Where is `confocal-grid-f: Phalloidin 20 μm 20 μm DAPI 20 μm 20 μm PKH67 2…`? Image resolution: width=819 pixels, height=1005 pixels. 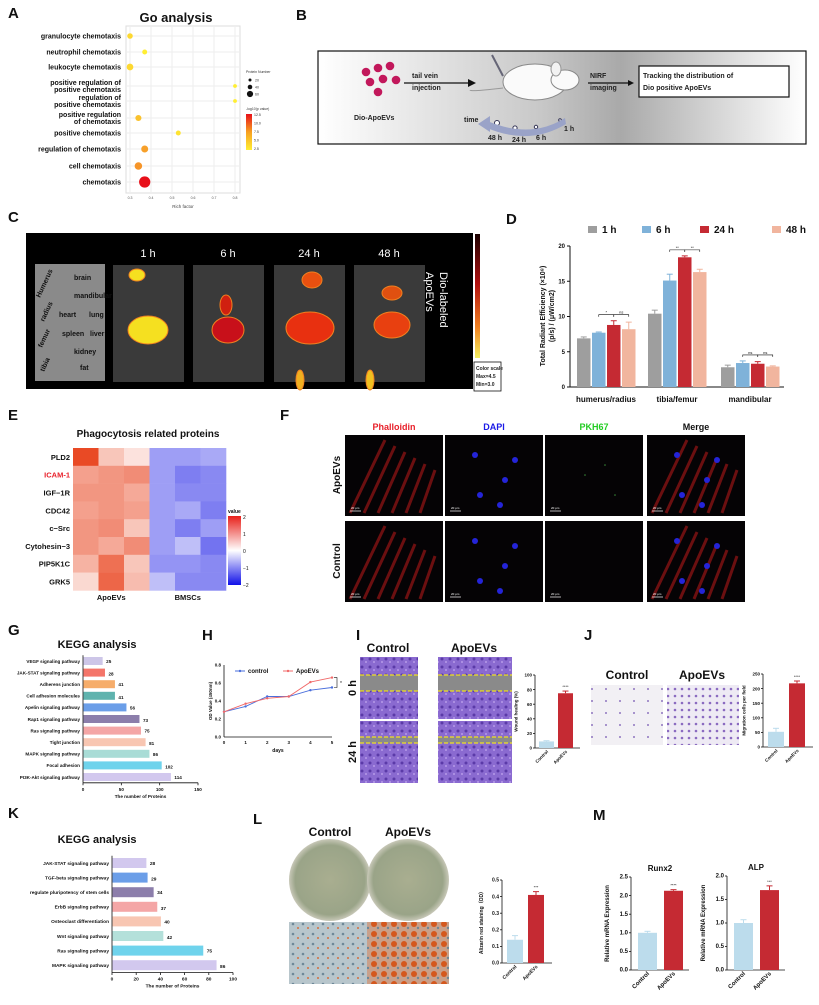 confocal-grid-f: Phalloidin 20 μm 20 μm DAPI 20 μm 20 μm PKH67 2… is located at coordinates (538, 512).